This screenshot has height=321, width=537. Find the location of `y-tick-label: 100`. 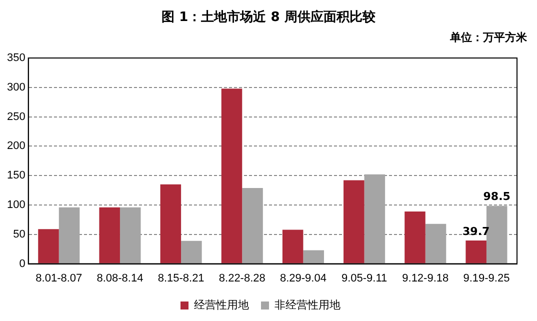

y-tick-label: 100 is located at coordinates (16, 205).